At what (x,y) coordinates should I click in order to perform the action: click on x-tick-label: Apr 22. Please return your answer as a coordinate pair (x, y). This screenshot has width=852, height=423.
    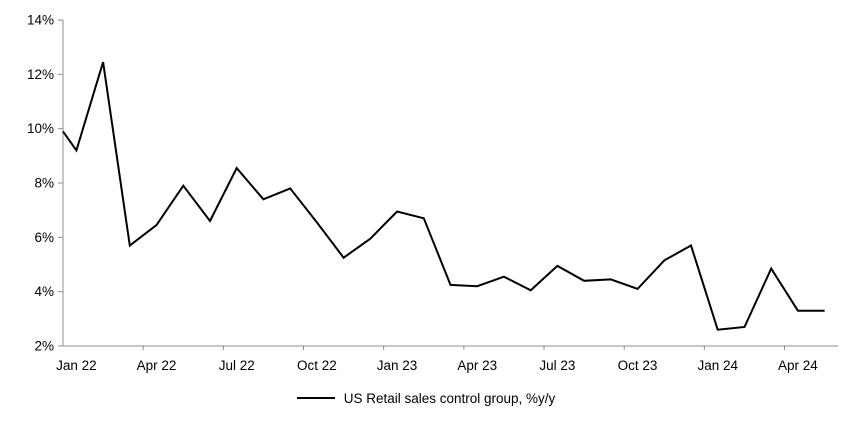
    Looking at the image, I should click on (157, 365).